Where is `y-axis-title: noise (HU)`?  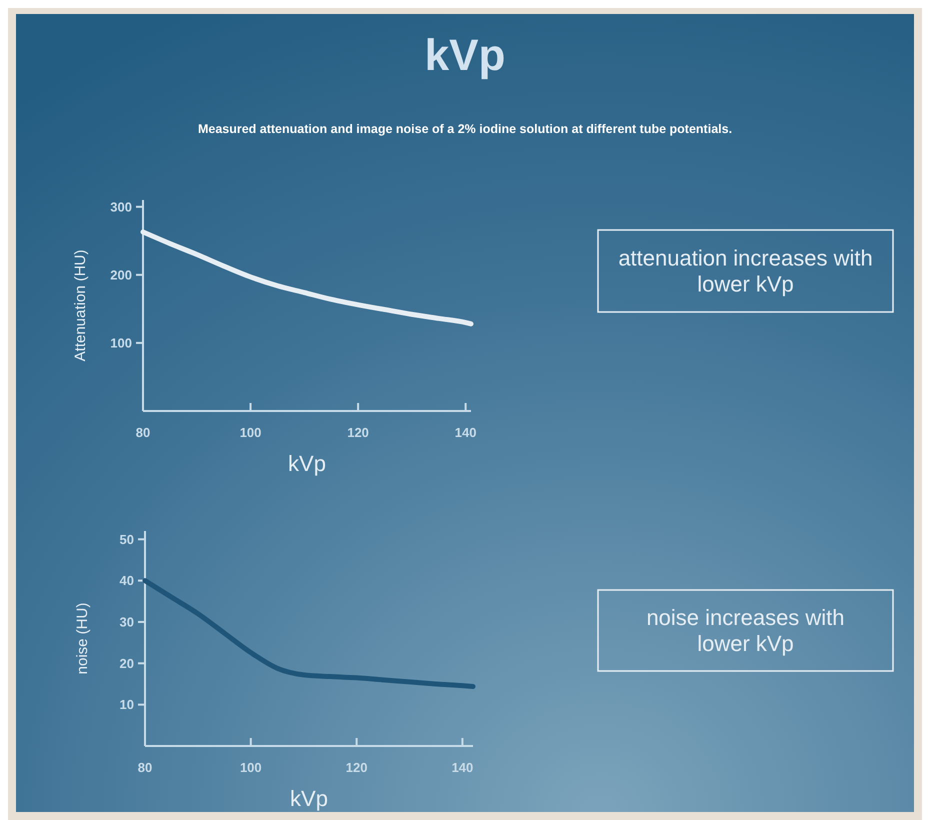
y-axis-title: noise (HU) is located at coordinates (82, 638).